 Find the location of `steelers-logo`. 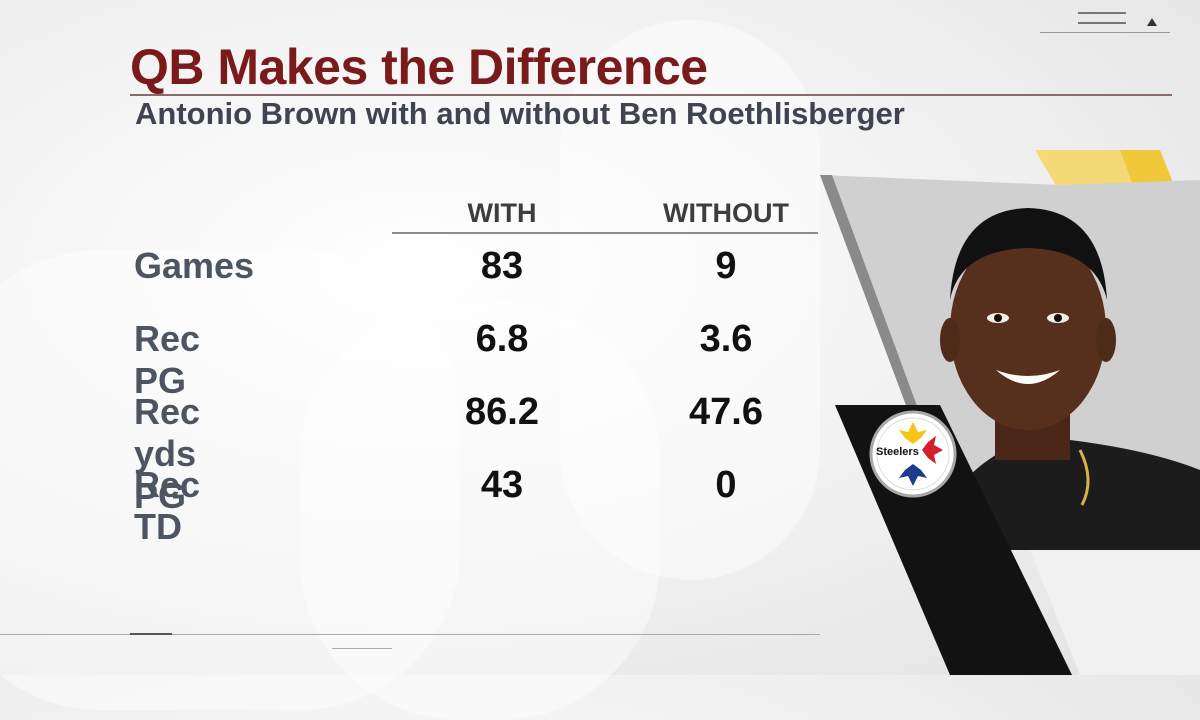

steelers-logo is located at coordinates (913, 454).